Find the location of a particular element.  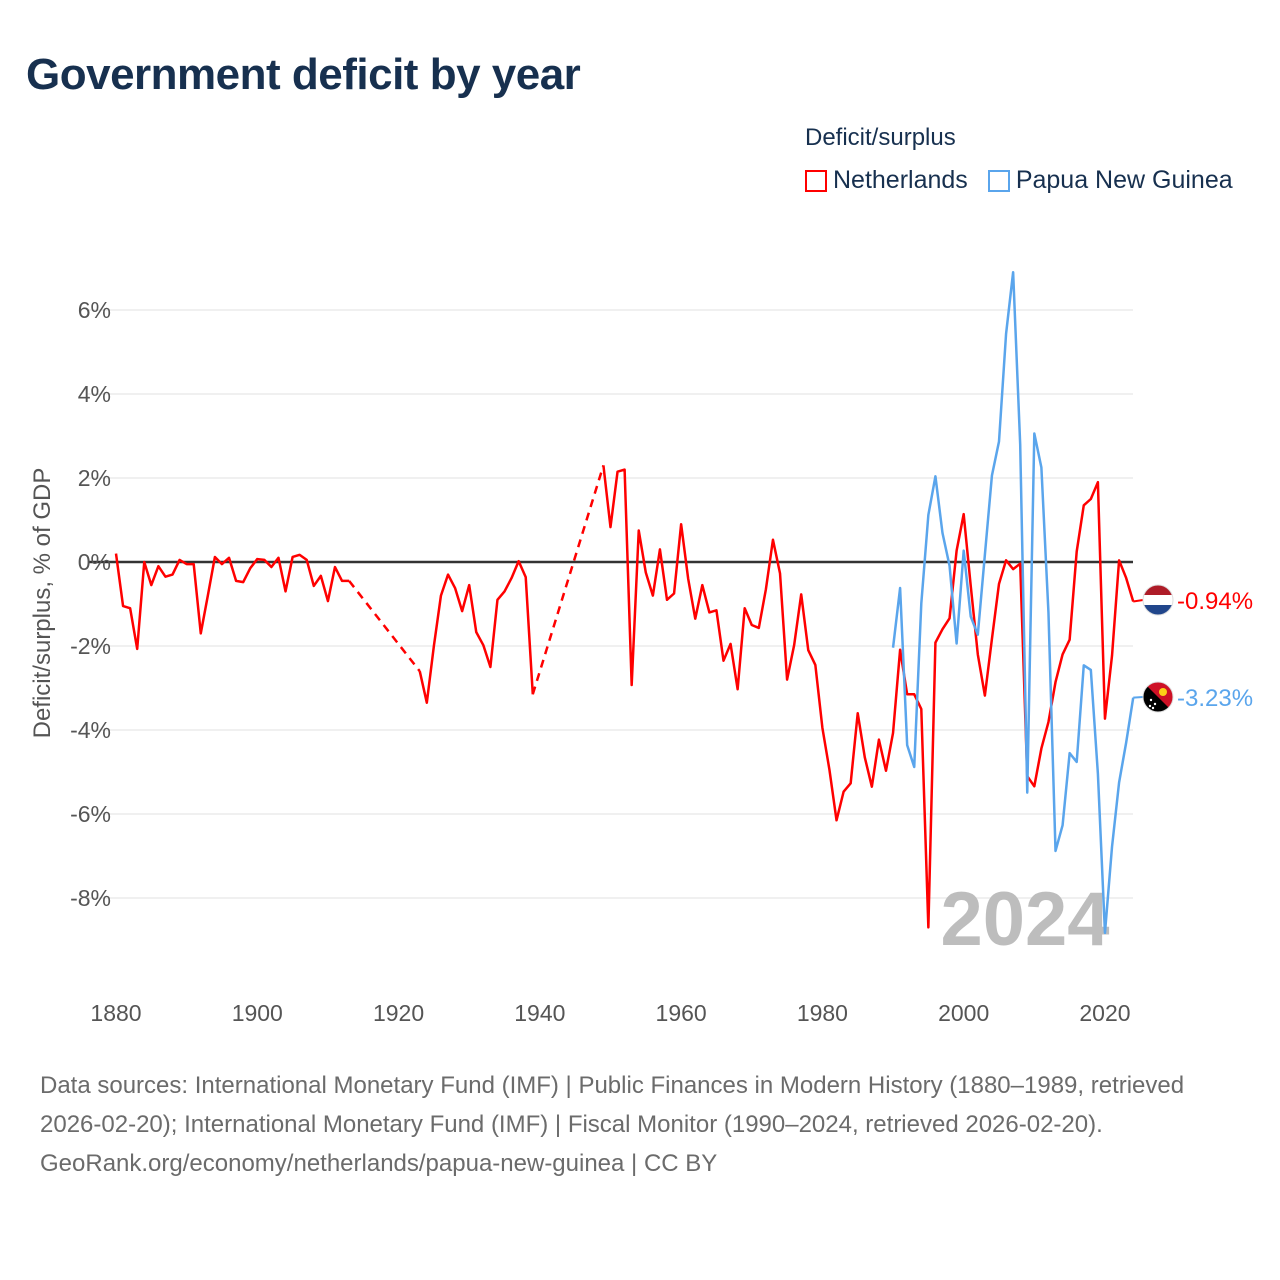

y-tick-label: -2% is located at coordinates (90, 646).